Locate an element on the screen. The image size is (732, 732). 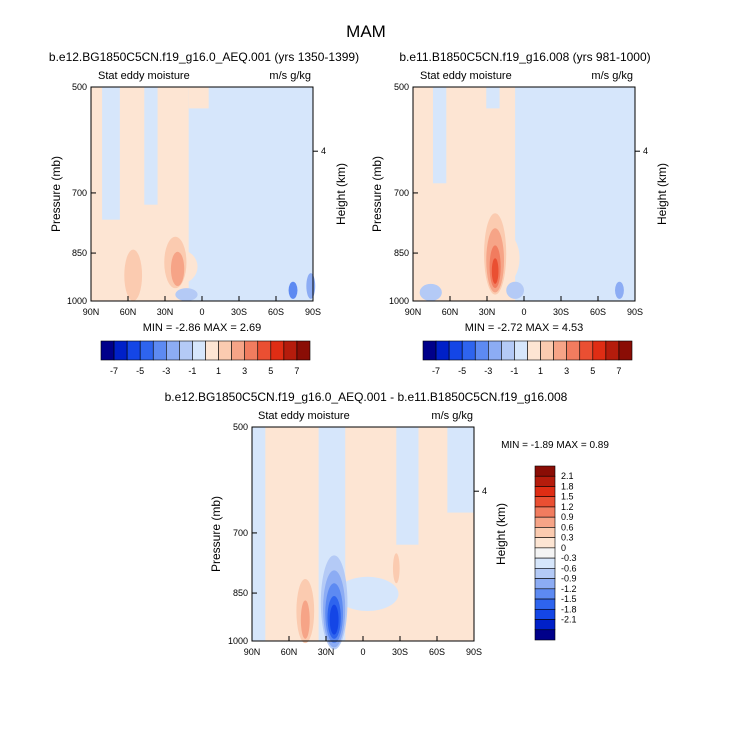
colorbar-label: -1.5 is located at coordinates (569, 599).